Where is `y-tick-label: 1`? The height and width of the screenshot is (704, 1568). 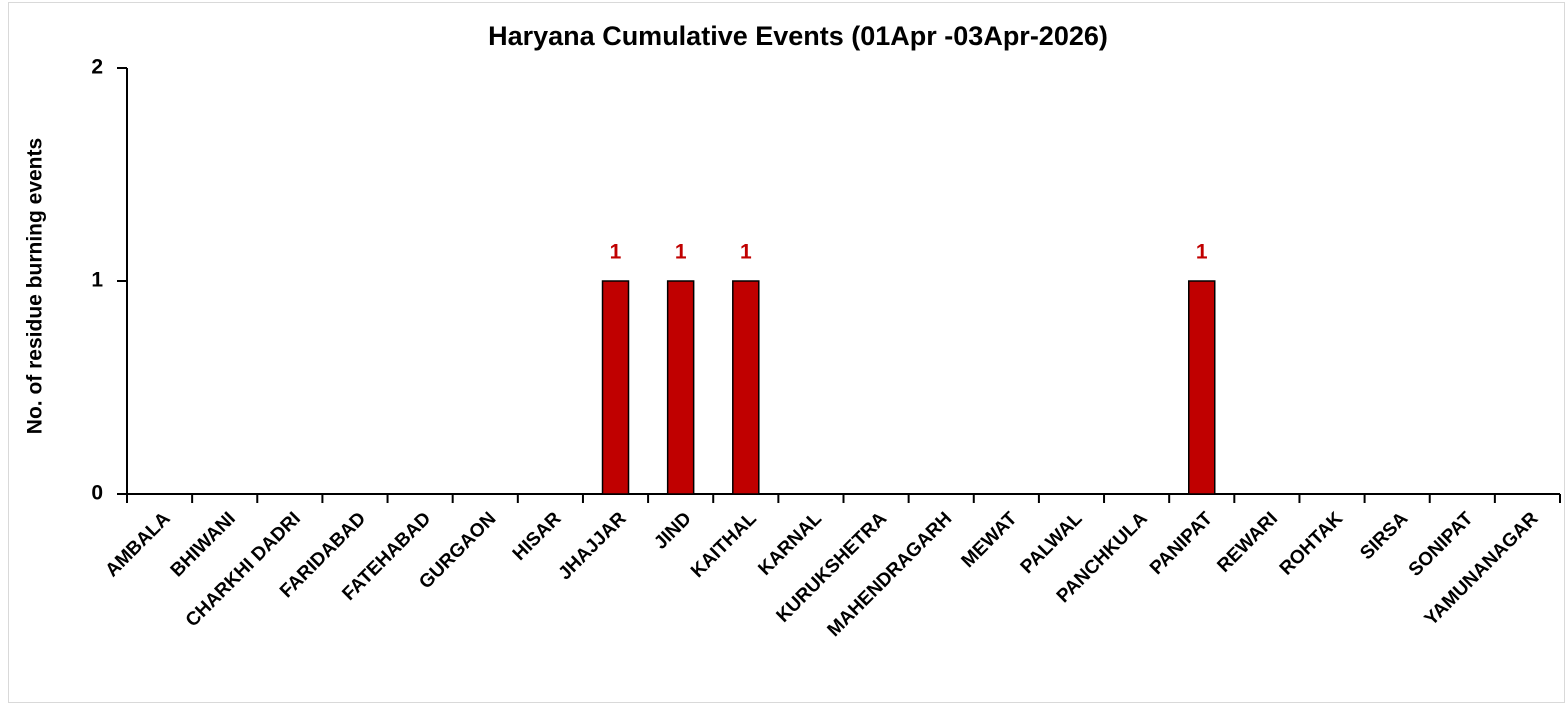 y-tick-label: 1 is located at coordinates (97, 280).